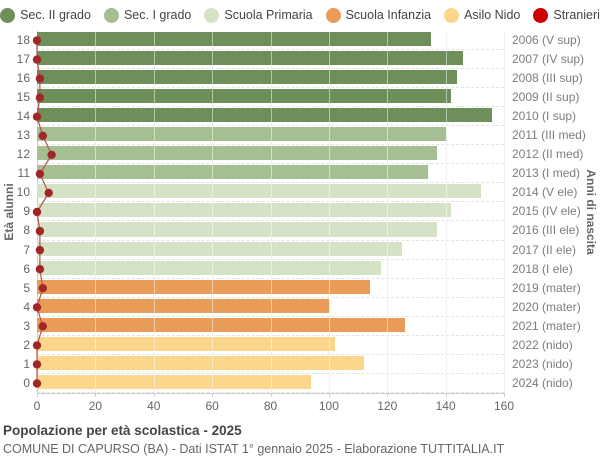 This screenshot has width=600, height=460. I want to click on year-label: 2021 (mater), so click(546, 325).